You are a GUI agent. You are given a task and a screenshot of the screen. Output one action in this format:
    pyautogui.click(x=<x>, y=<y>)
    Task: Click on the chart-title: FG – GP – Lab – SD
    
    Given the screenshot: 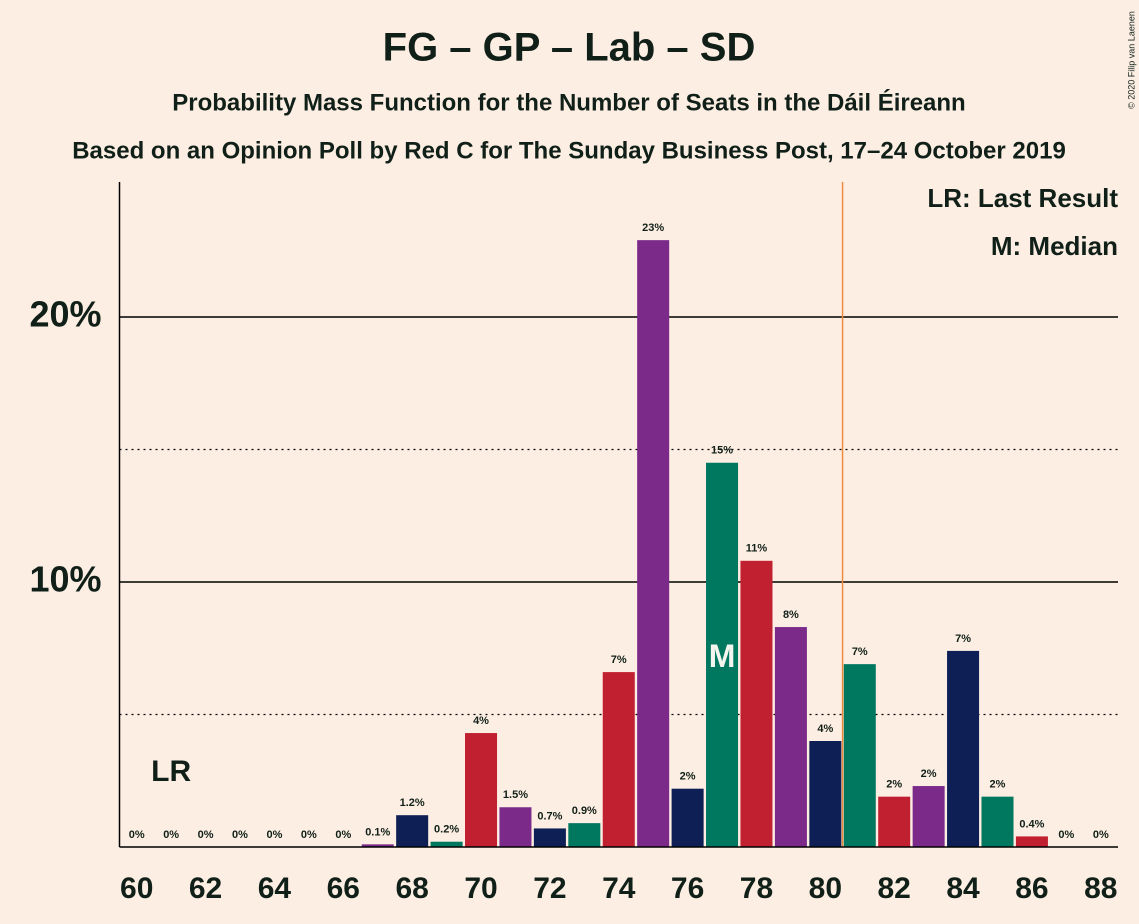 What is the action you would take?
    pyautogui.click(x=569, y=48)
    